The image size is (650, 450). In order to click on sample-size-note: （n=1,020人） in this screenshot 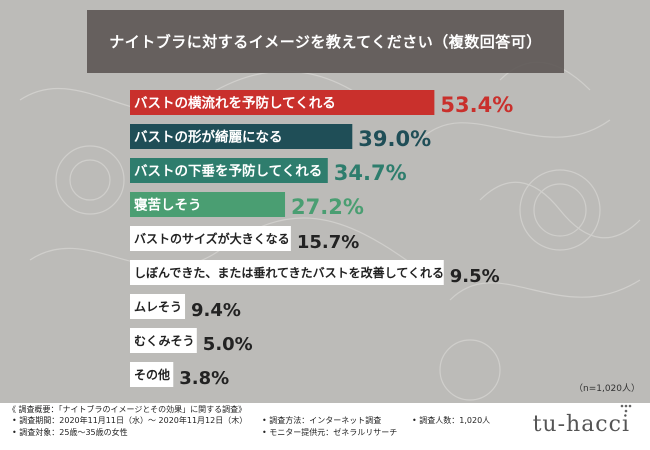, I will do `click(606, 389)`.